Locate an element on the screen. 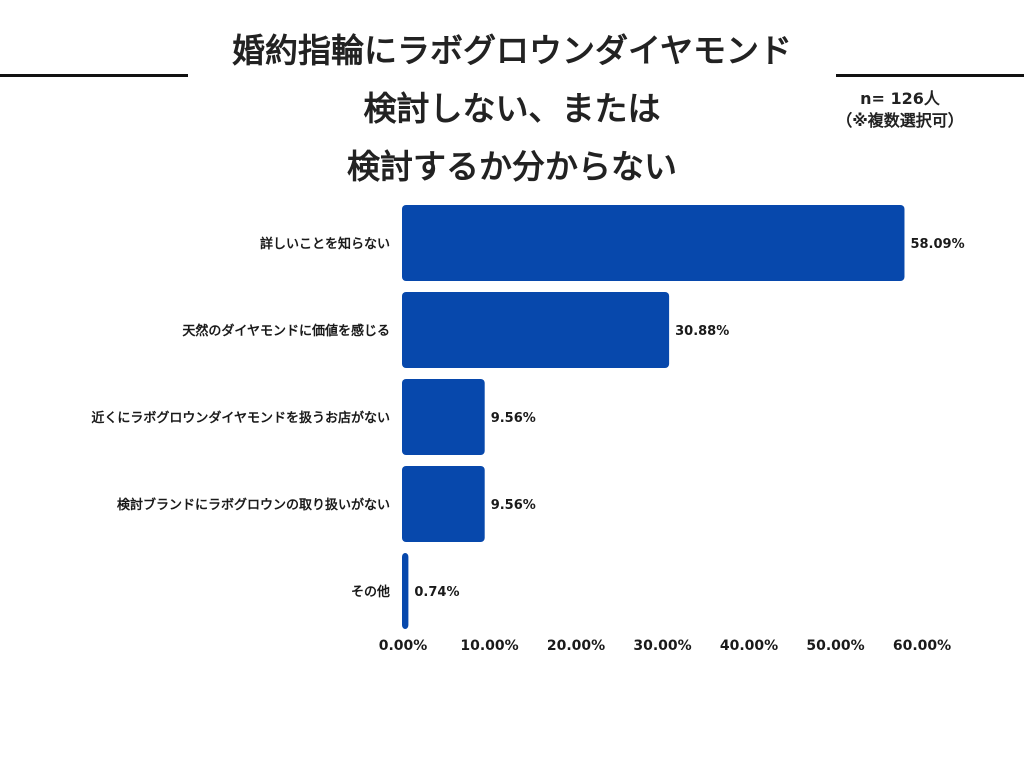 The image size is (1024, 768). chart-title-line-3: 検討するか分からない is located at coordinates (512, 166).